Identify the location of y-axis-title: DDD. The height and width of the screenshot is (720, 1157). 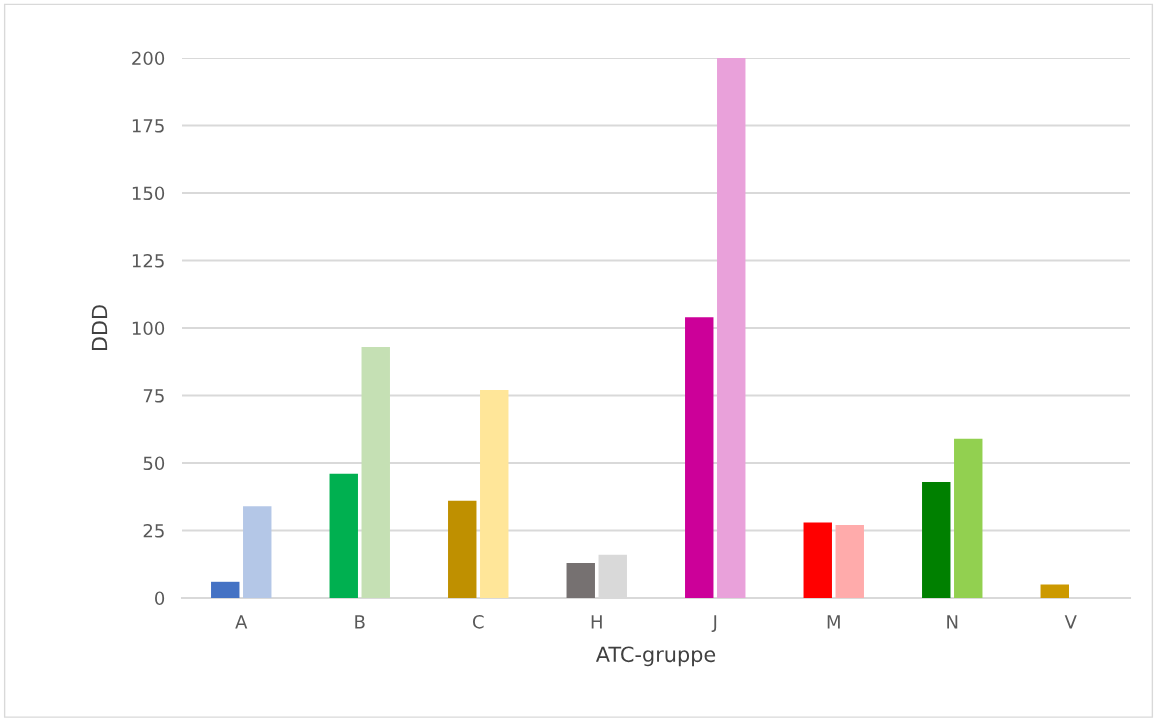
(99, 328).